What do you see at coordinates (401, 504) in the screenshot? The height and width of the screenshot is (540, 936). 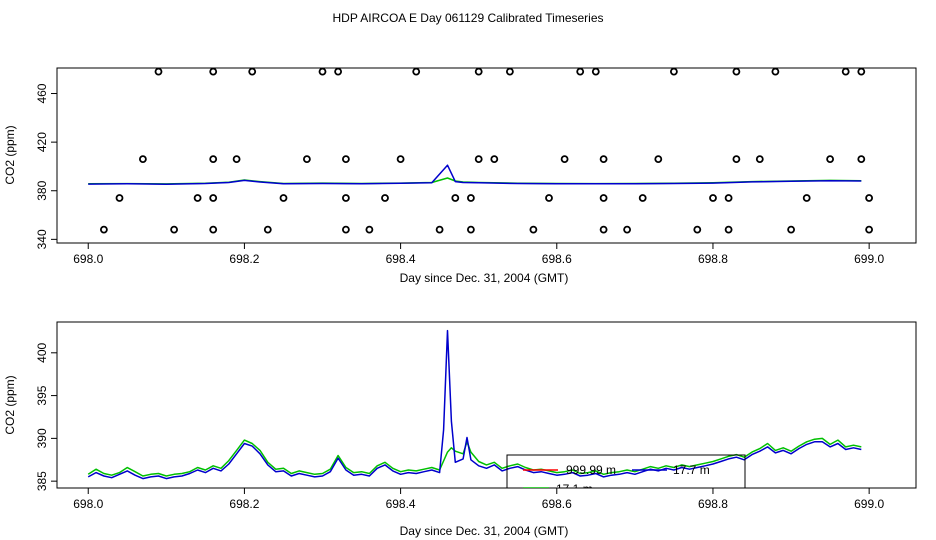 I see `bottom-xtick-label-2: 698.4` at bounding box center [401, 504].